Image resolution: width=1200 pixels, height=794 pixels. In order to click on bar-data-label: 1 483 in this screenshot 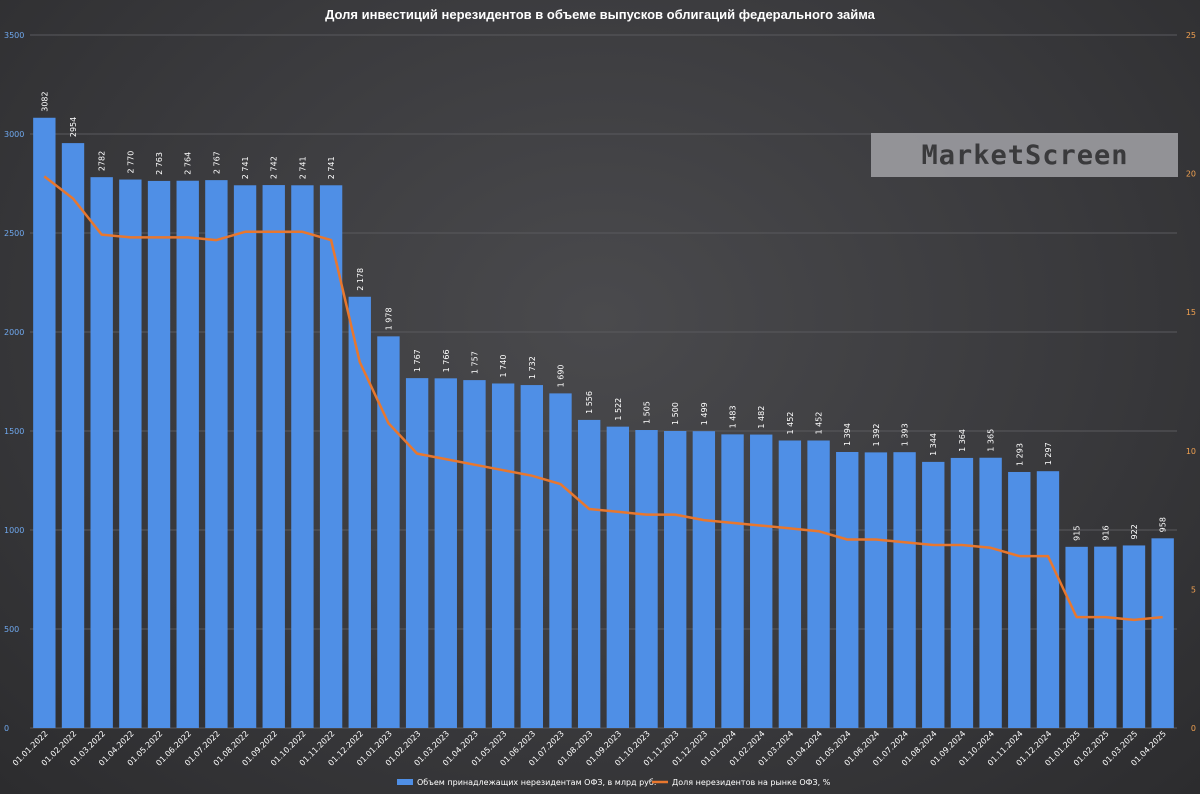, I will do `click(733, 416)`.